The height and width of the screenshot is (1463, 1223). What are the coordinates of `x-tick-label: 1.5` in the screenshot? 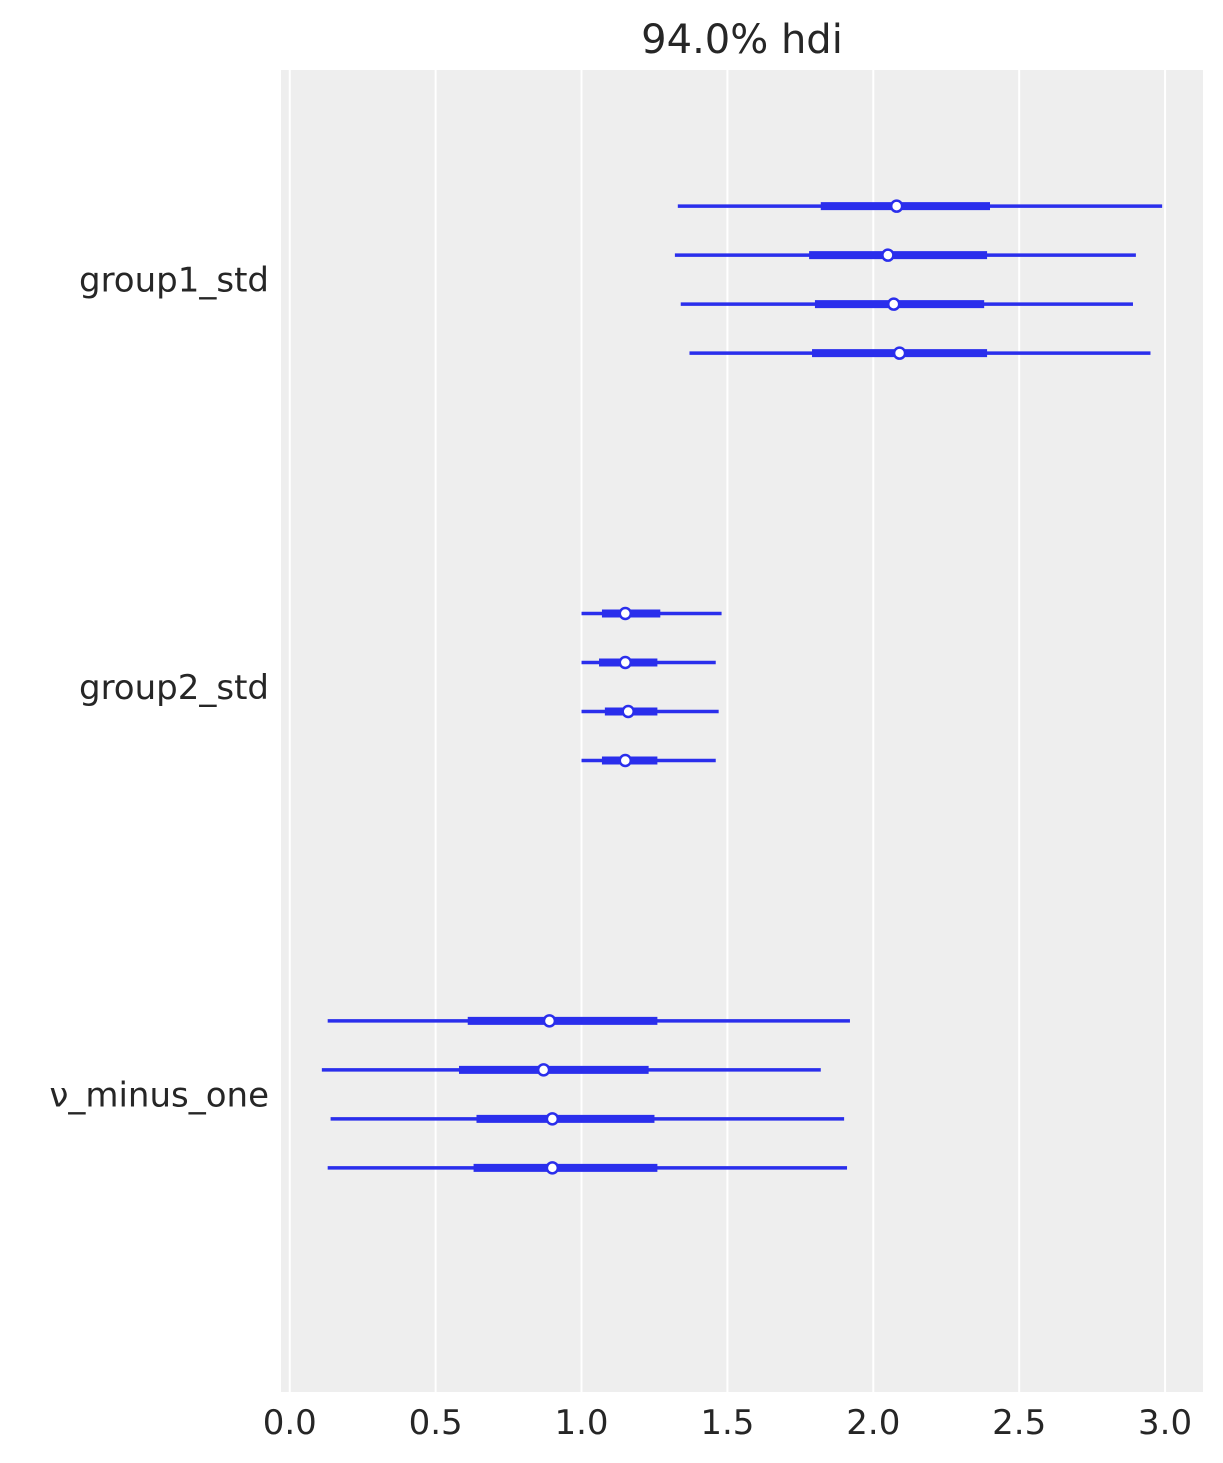 It's located at (727, 1423).